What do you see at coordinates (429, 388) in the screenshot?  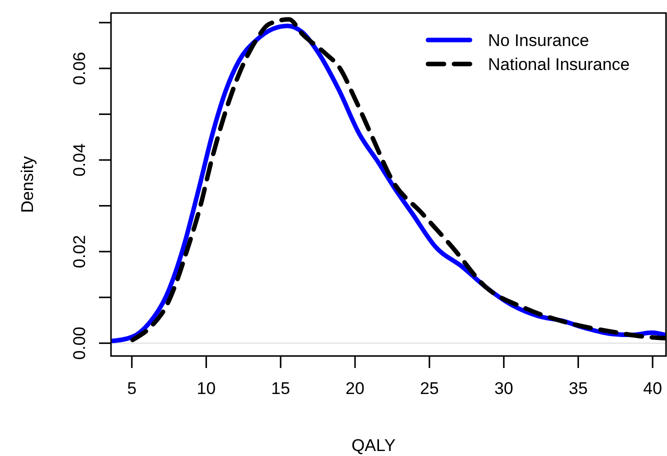 I see `x-tick-label: 25` at bounding box center [429, 388].